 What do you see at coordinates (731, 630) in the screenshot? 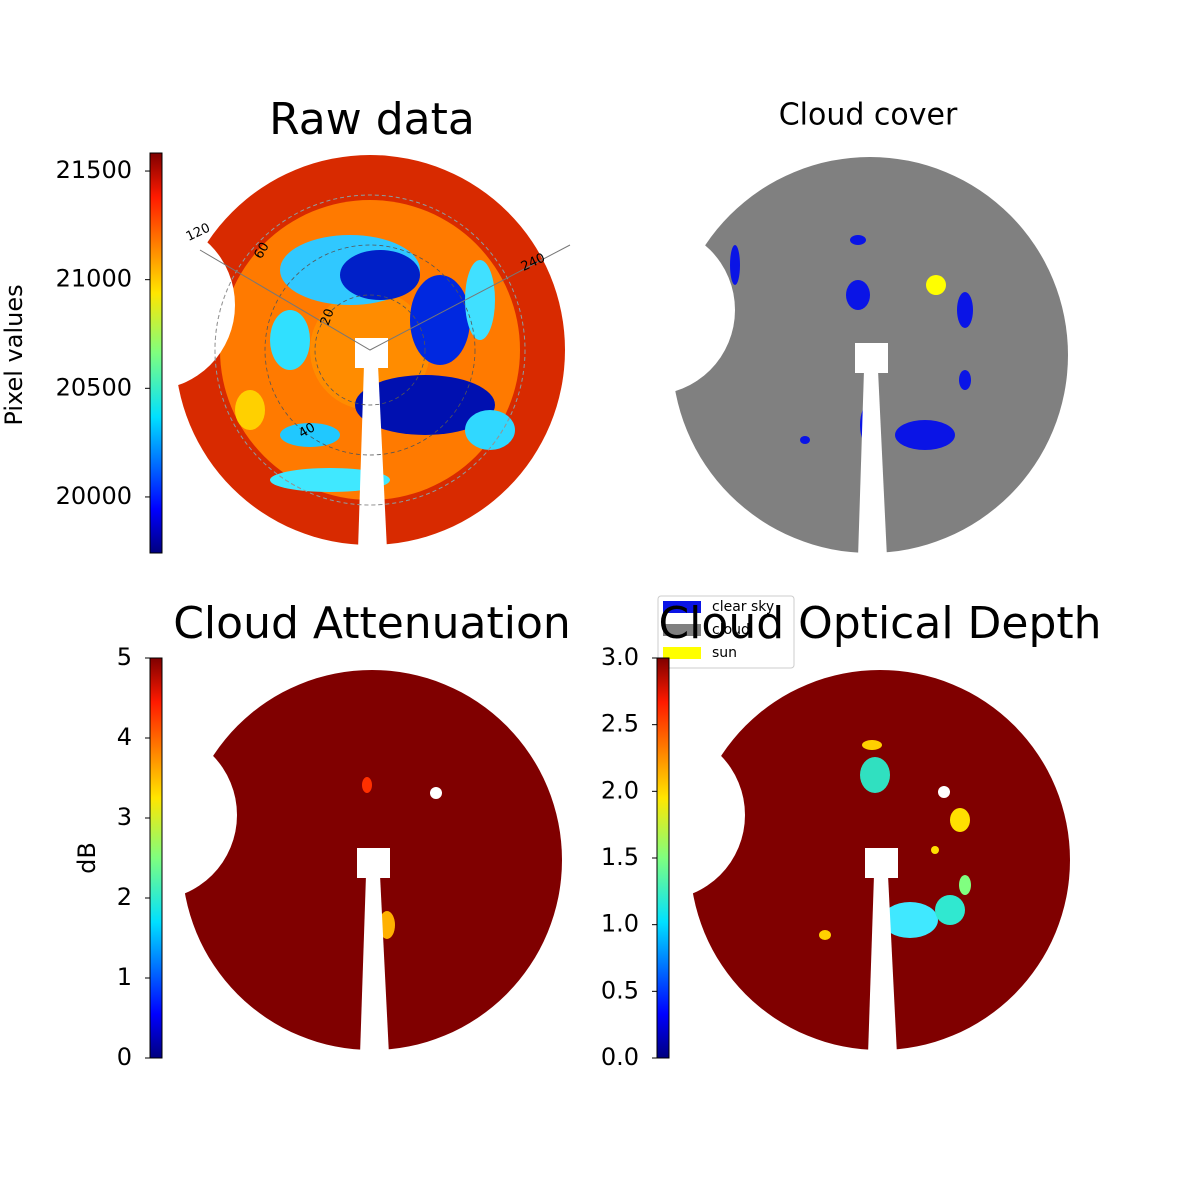
I see `legend-label: cloud` at bounding box center [731, 630].